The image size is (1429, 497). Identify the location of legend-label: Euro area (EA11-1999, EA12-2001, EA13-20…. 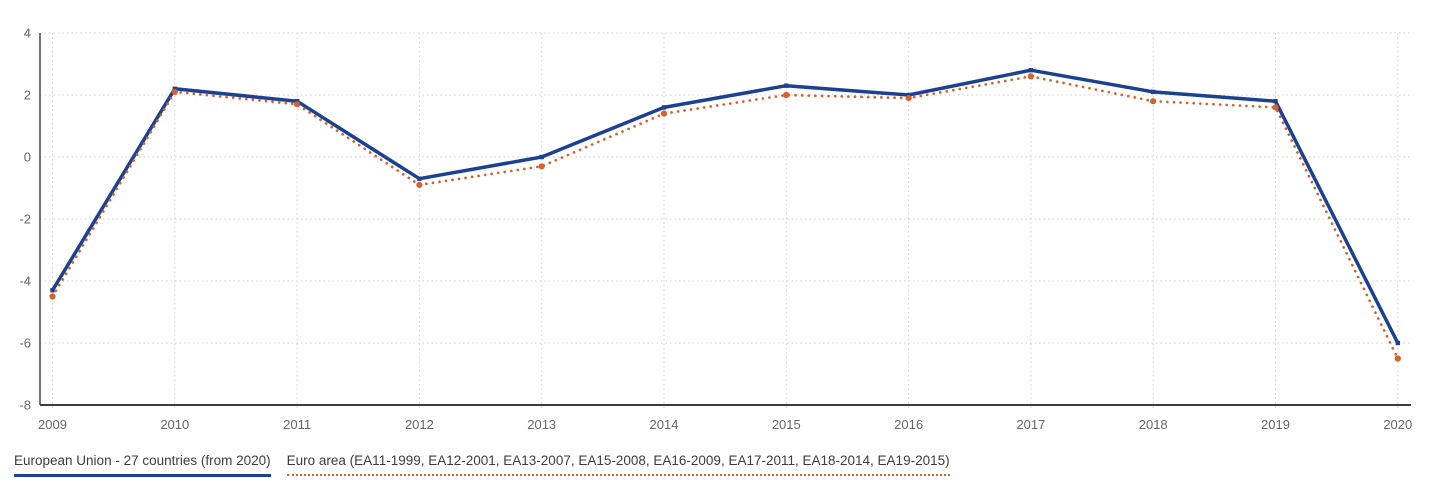
(618, 464).